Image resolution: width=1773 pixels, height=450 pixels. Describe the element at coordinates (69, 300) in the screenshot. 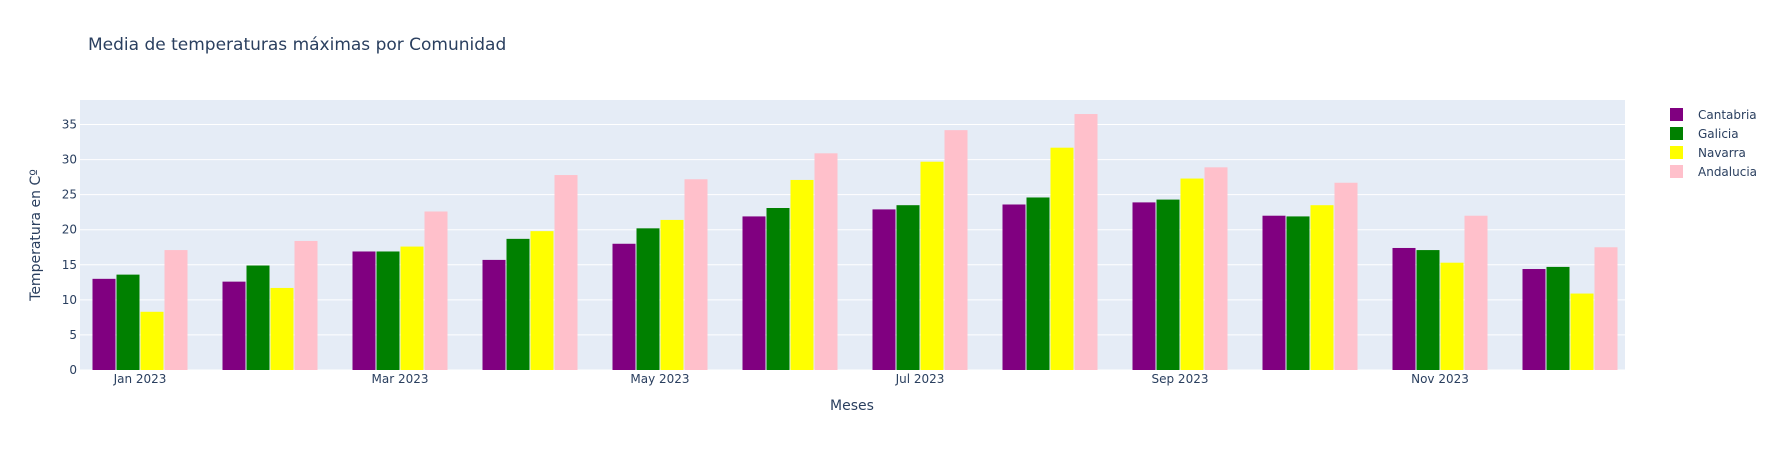

I see `y-tick-label: 10` at that location.